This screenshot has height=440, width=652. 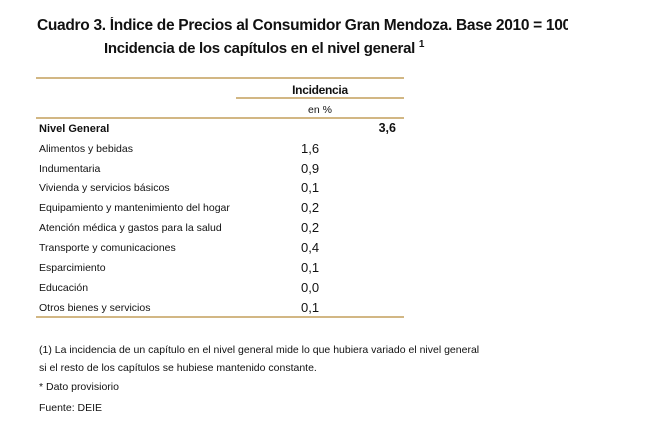 What do you see at coordinates (130, 228) in the screenshot?
I see `row-label: Atención médica y gastos para la salud` at bounding box center [130, 228].